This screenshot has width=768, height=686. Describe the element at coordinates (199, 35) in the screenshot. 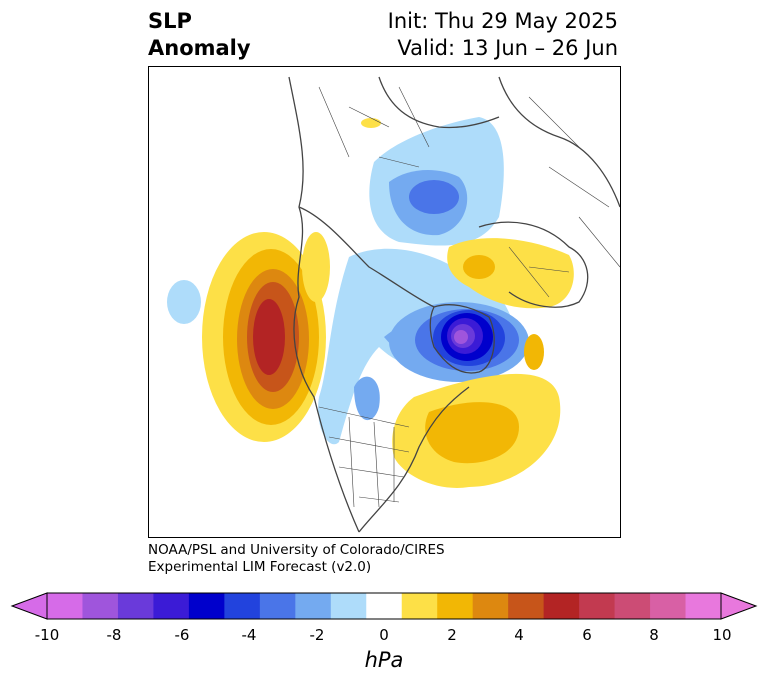

I see `map-title: SLP Anomaly` at that location.